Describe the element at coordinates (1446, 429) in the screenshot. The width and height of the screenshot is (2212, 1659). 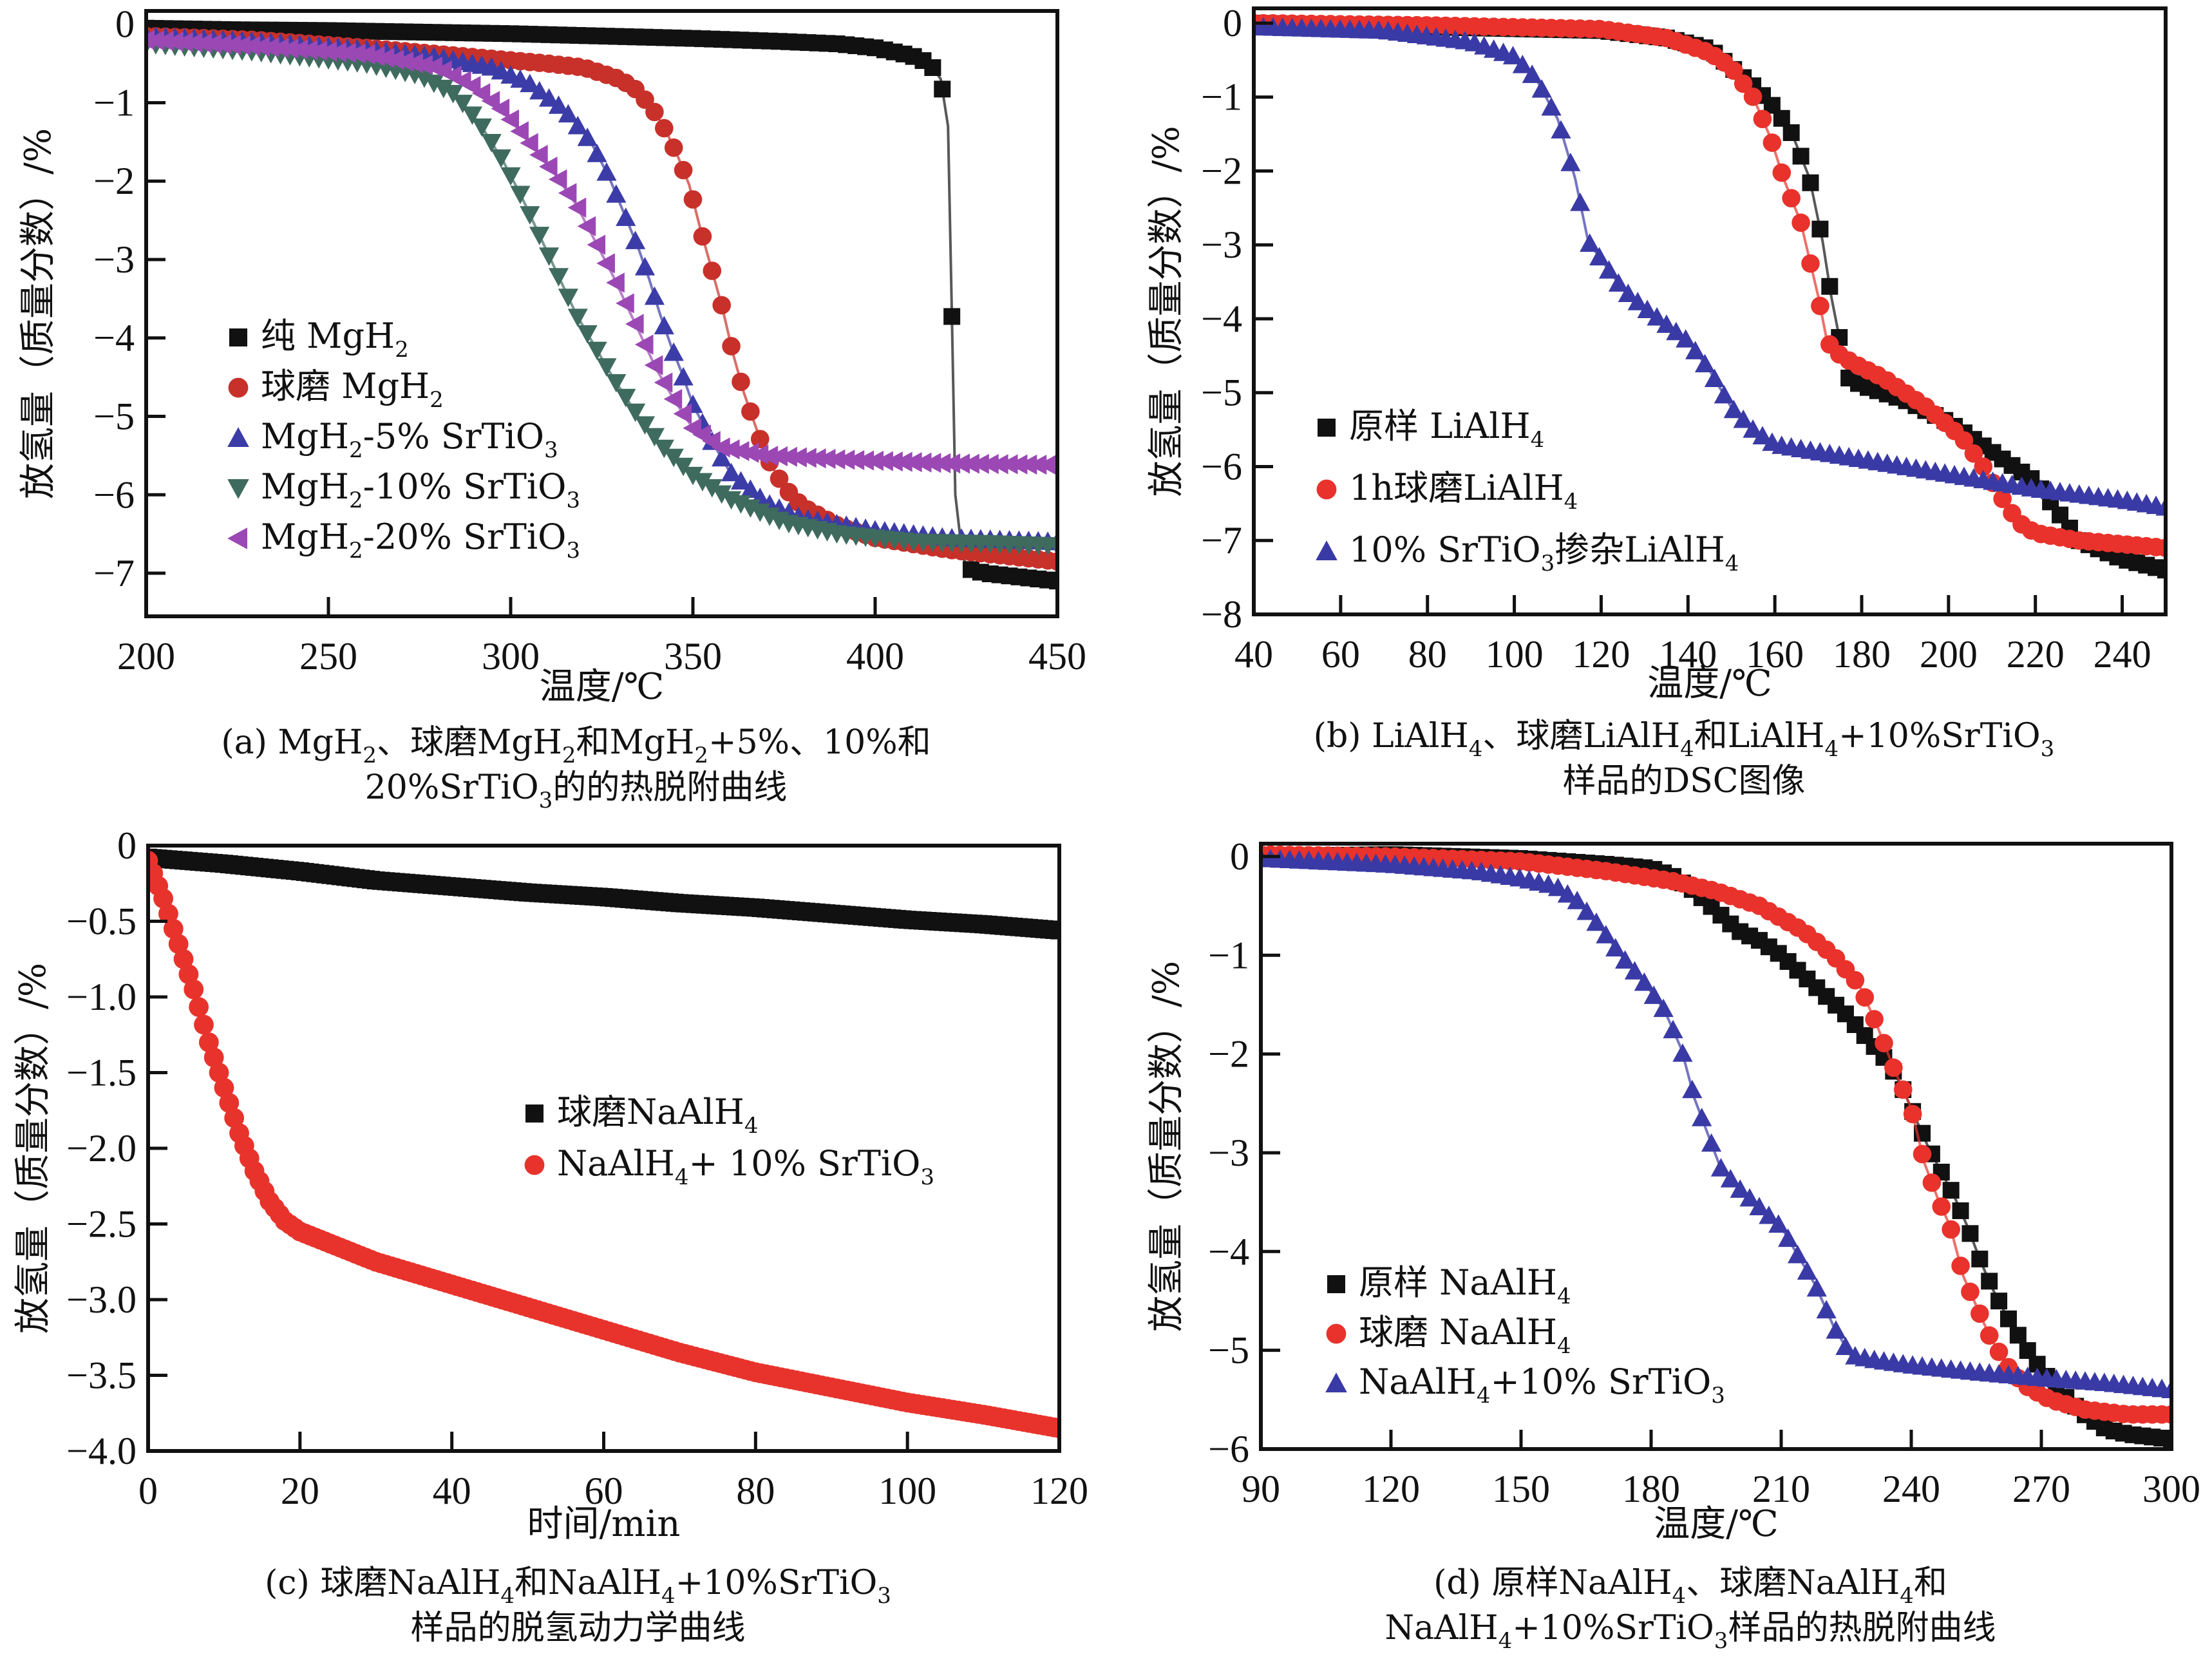
I see `legend-label: 原样 LiAlH4​` at that location.